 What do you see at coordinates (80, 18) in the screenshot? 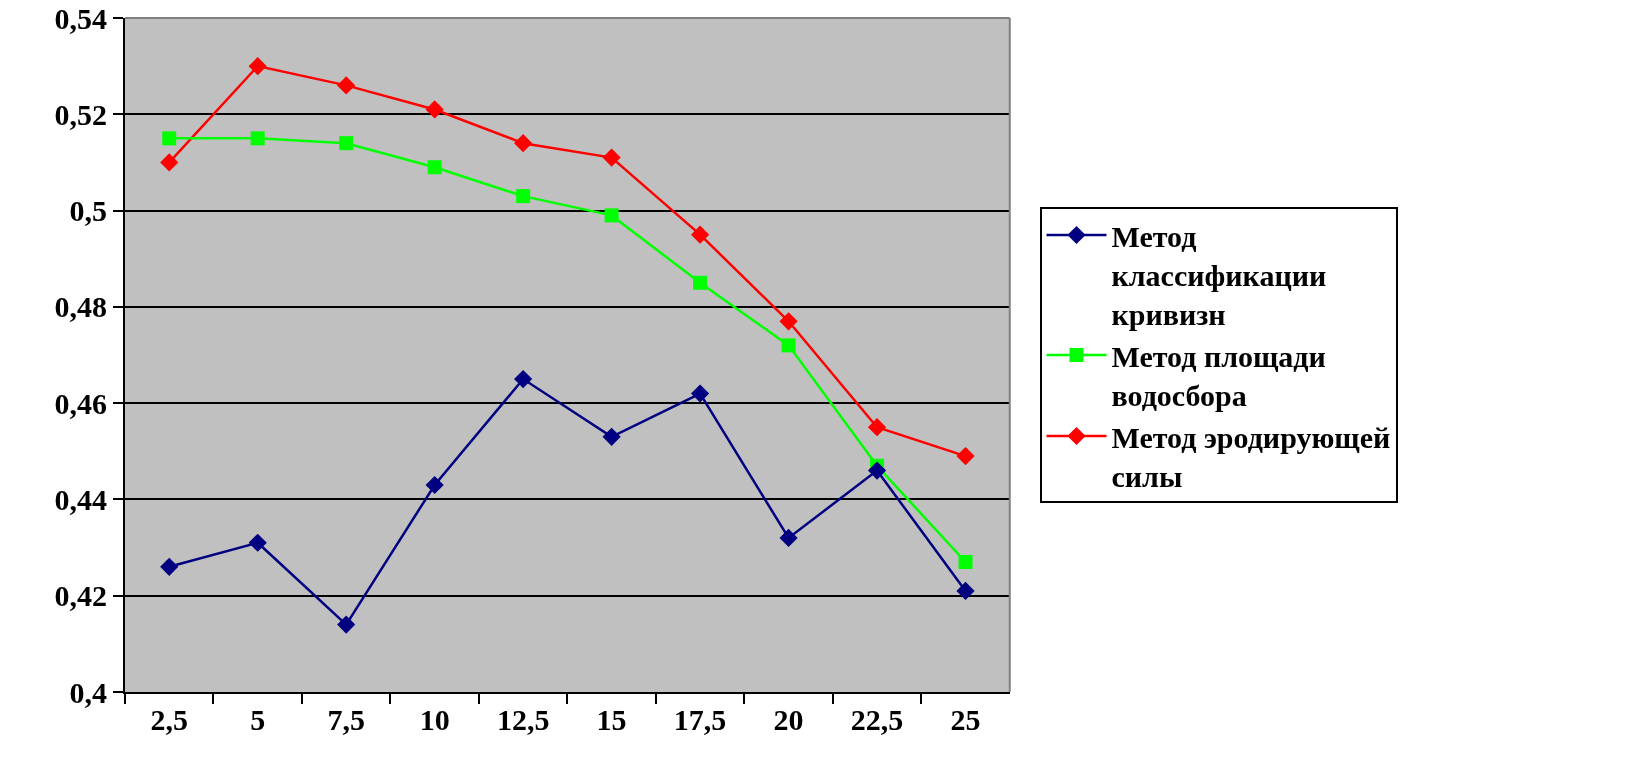
I see `y-tick-label: 0,54` at bounding box center [80, 18].